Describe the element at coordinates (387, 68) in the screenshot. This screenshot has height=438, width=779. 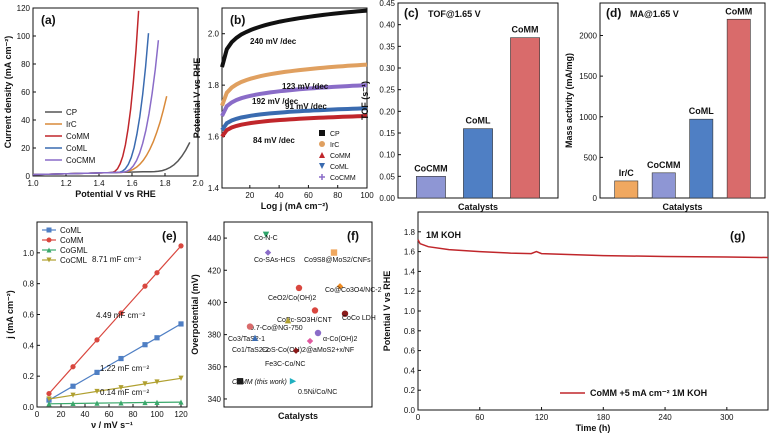
I see `y-tick-label: 0.30` at that location.